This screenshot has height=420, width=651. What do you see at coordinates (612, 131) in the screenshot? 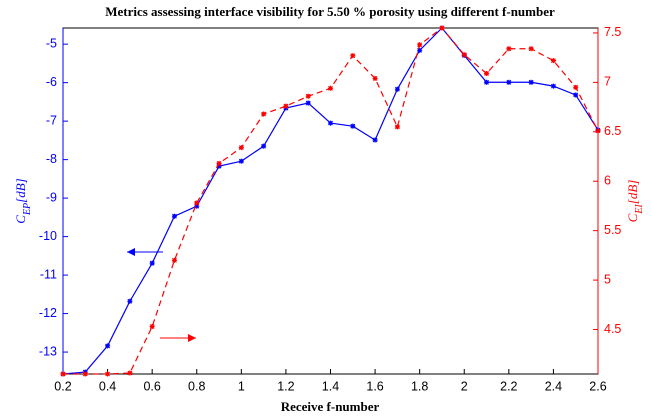
I see `y2-tick-label: 6.5` at bounding box center [612, 131].